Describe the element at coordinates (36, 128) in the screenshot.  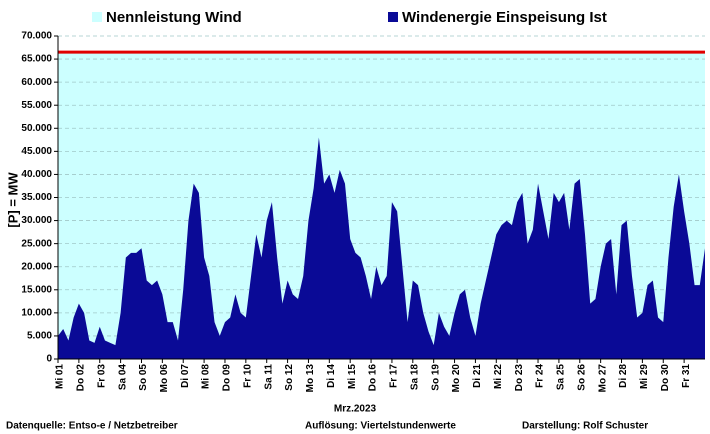
I see `y-tick-label: 50.000` at that location.